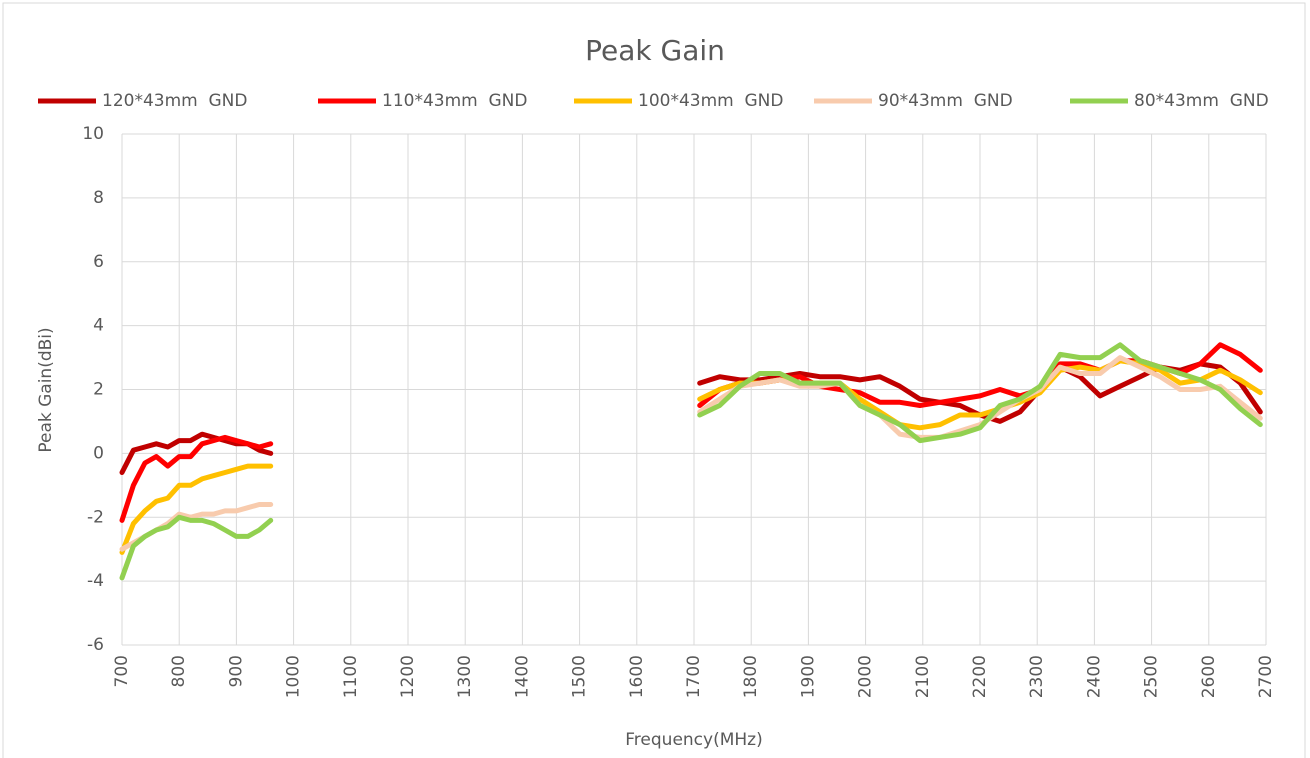 The width and height of the screenshot is (1310, 758). Describe the element at coordinates (95, 581) in the screenshot. I see `y-tick-label: -4` at that location.